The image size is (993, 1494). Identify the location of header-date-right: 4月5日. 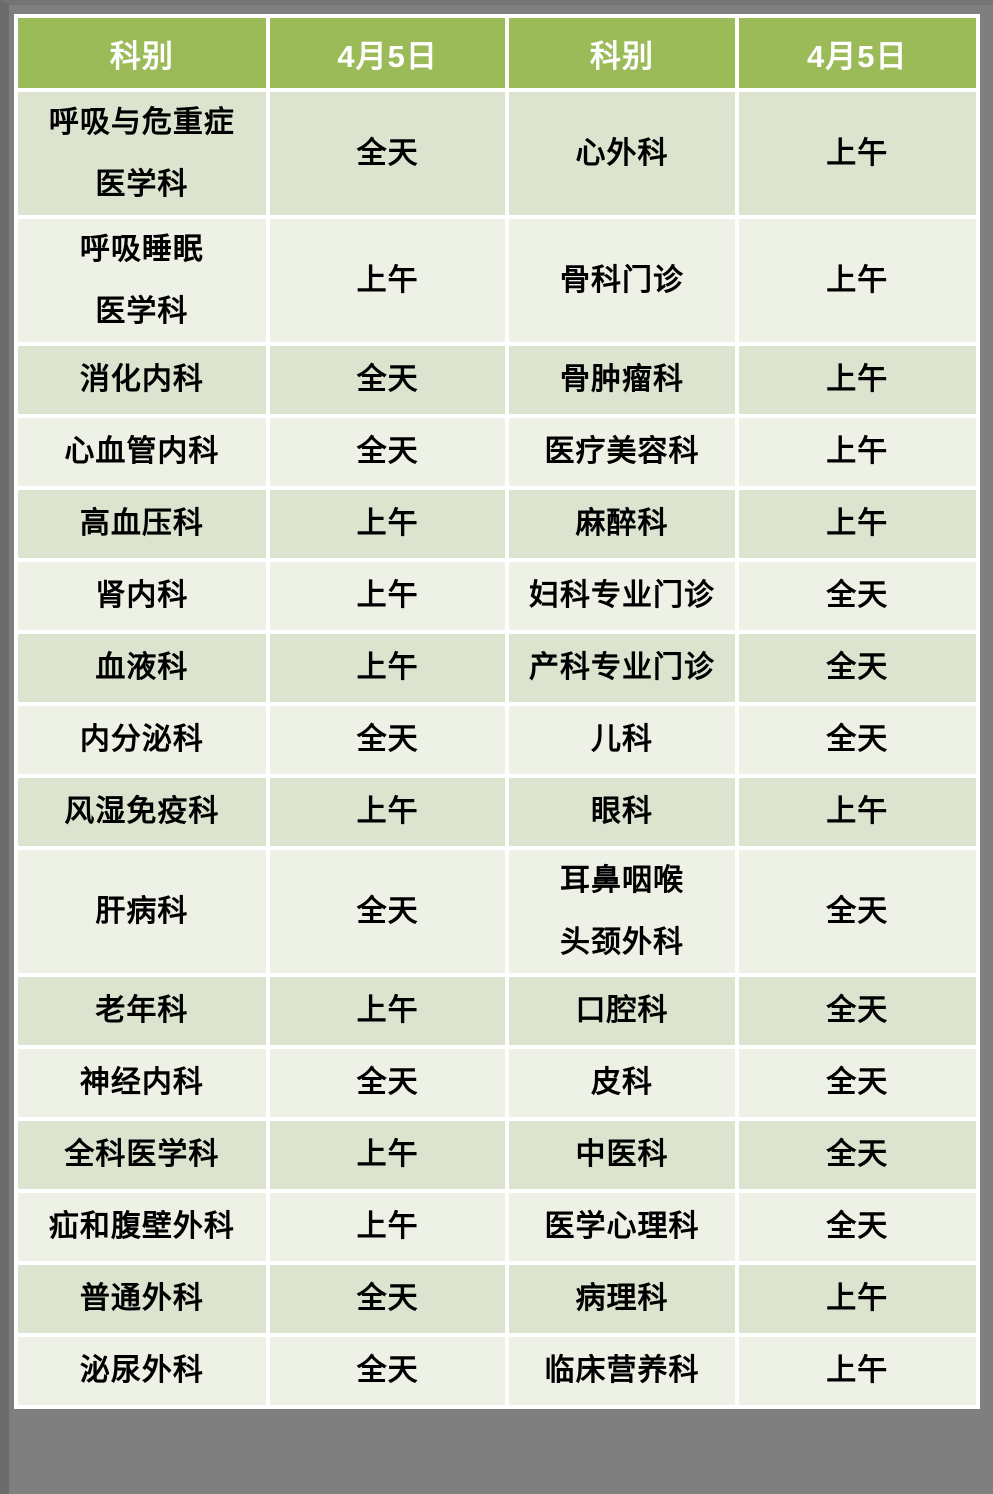
(857, 53).